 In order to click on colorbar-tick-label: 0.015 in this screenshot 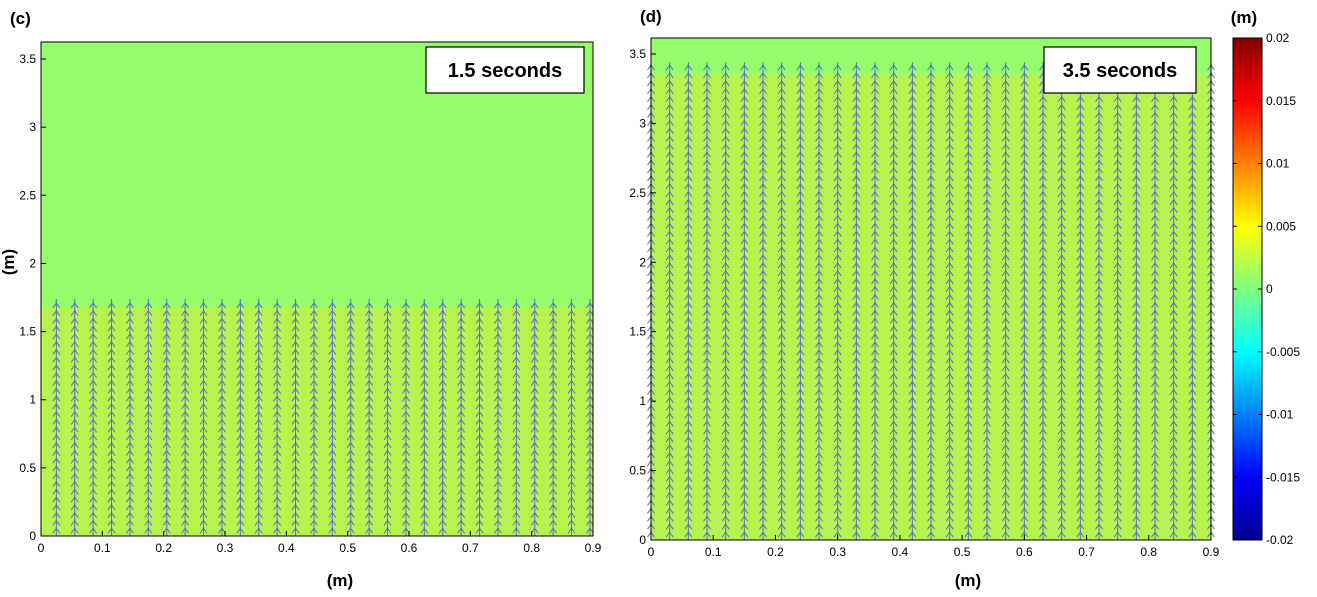, I will do `click(1281, 101)`.